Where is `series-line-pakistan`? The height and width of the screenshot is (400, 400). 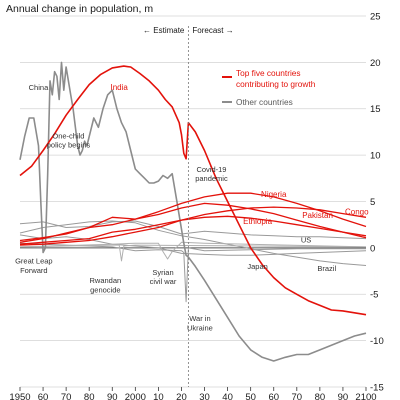 series-line-pakistan is located at coordinates (193, 222).